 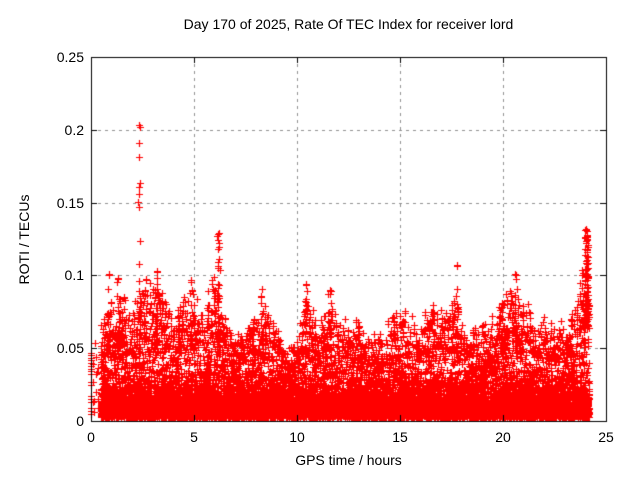 What do you see at coordinates (70, 203) in the screenshot?
I see `y-tick-label-015: 0.15` at bounding box center [70, 203].